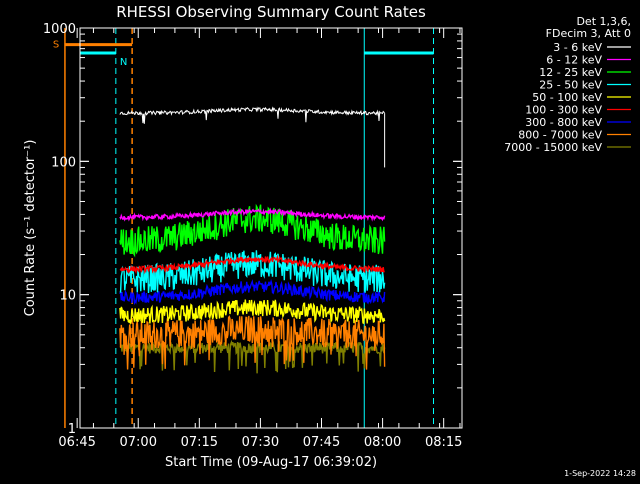 Image resolution: width=640 pixels, height=484 pixels. Describe the element at coordinates (382, 442) in the screenshot. I see `x-tick-label-5: 08:00` at that location.